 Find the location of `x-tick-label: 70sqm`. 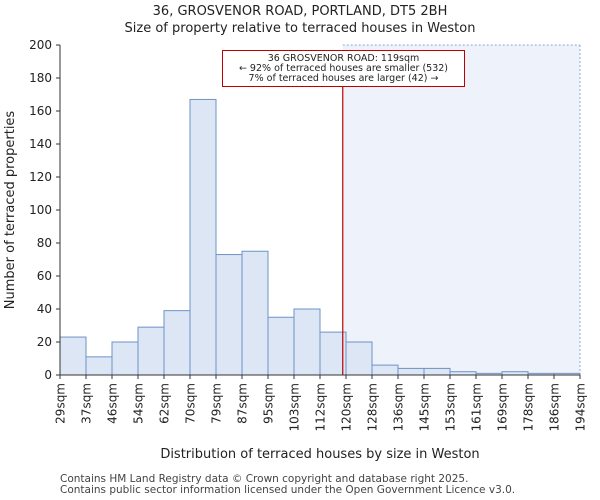

x-tick-label: 70sqm is located at coordinates (191, 403).